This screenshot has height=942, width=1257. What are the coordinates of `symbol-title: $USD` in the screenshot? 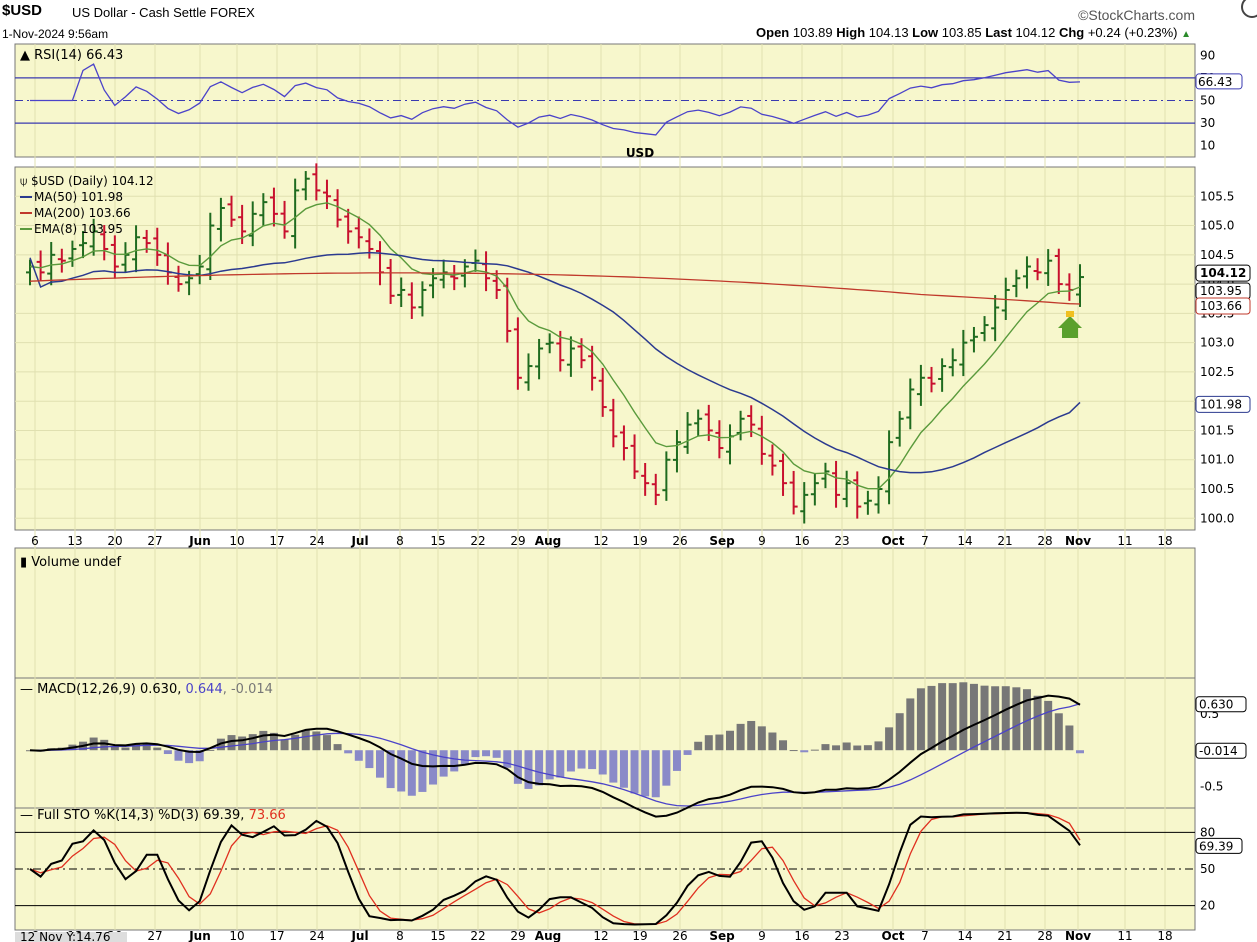 It's located at (22, 10).